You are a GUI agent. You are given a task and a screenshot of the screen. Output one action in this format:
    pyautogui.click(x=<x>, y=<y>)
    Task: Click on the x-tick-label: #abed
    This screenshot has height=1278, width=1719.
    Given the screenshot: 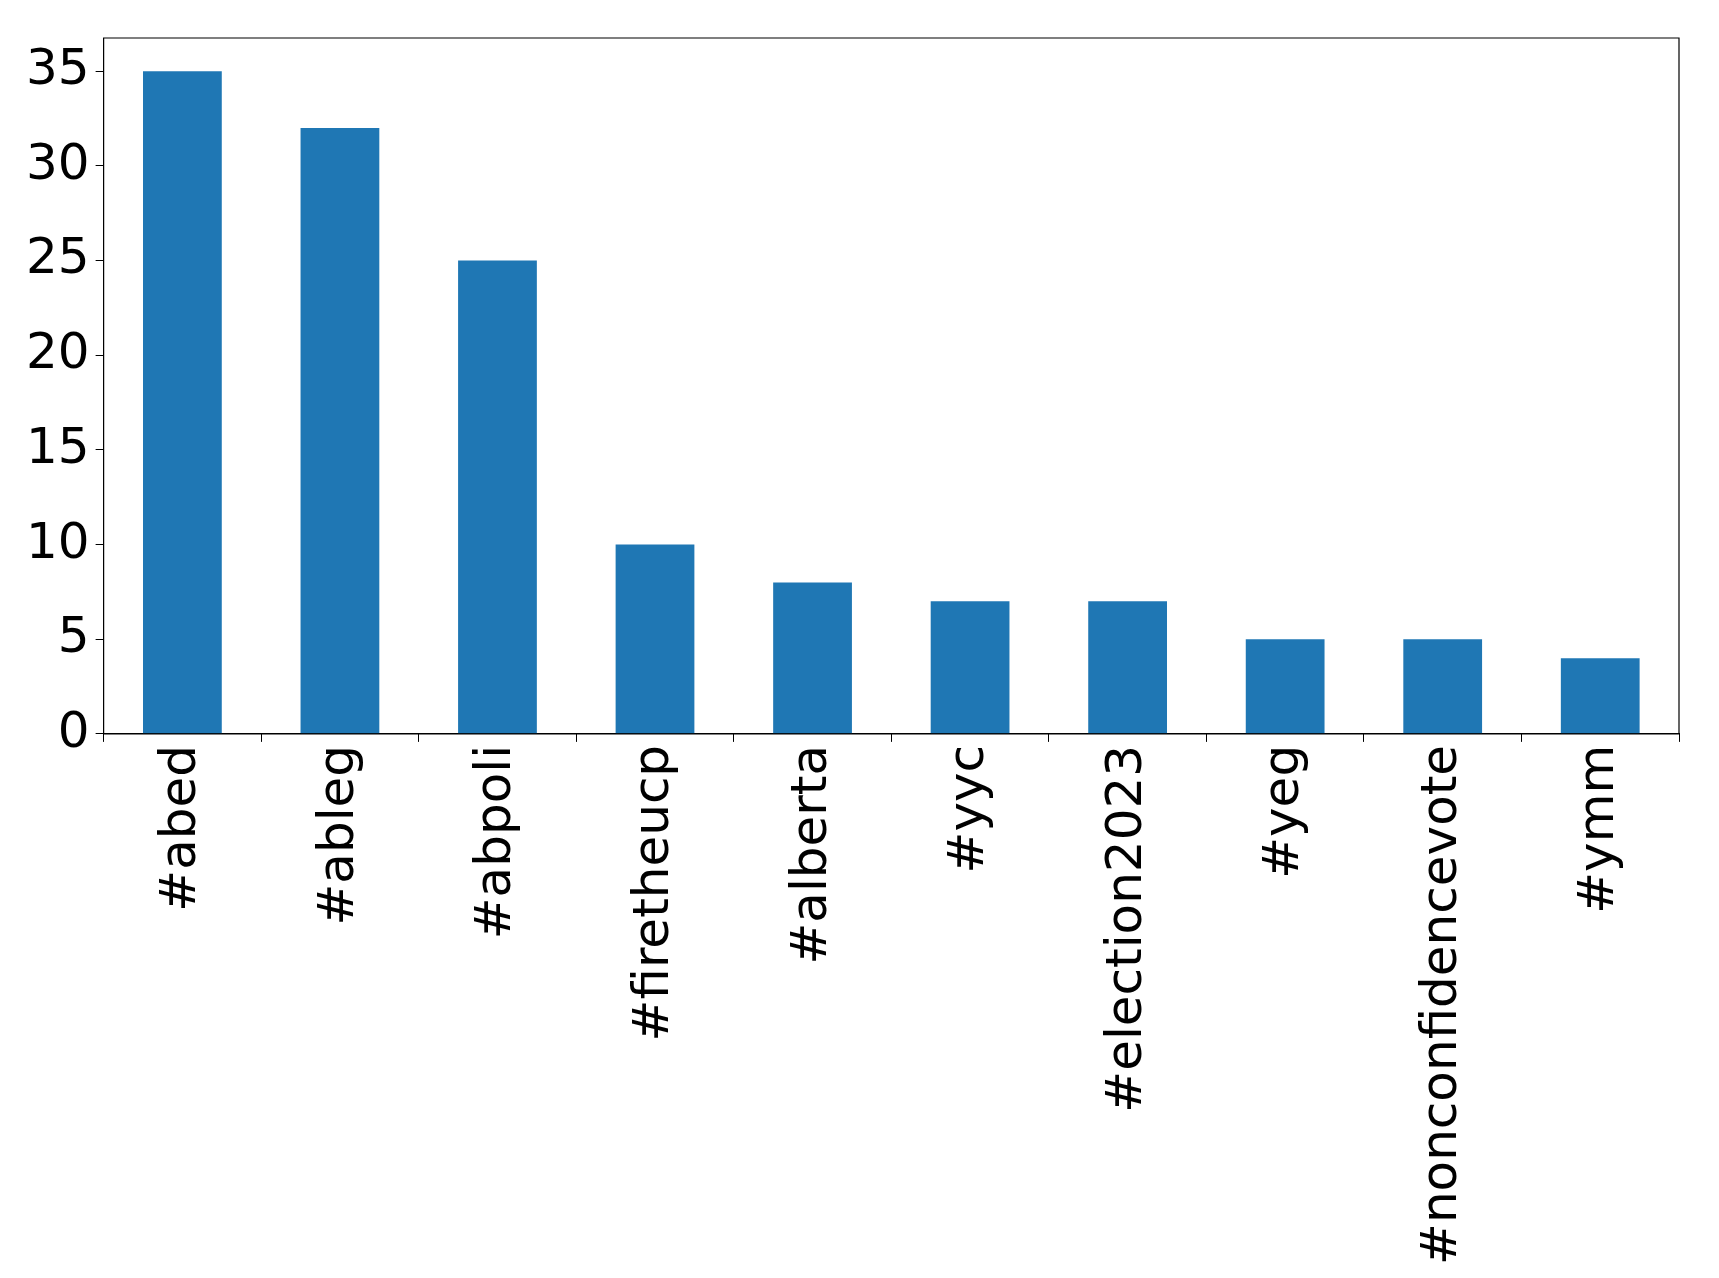 What is the action you would take?
    pyautogui.click(x=178, y=828)
    